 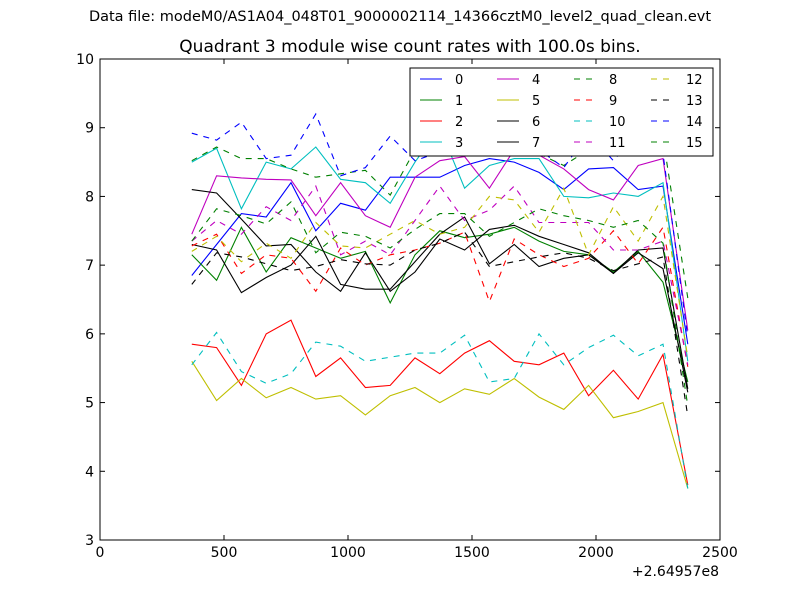 I want to click on y-tick-label: 8, so click(x=89, y=197).